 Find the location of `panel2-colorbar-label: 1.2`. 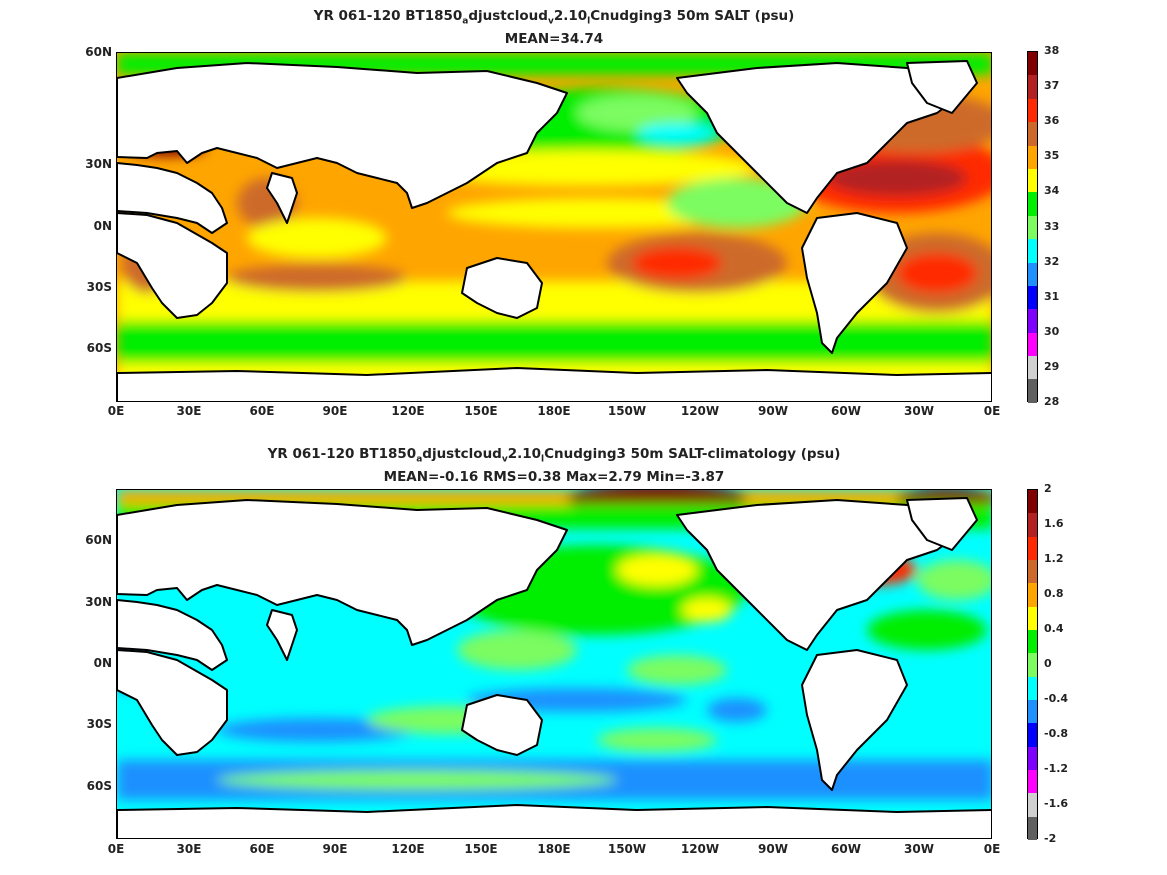

panel2-colorbar-label: 1.2 is located at coordinates (1054, 558).